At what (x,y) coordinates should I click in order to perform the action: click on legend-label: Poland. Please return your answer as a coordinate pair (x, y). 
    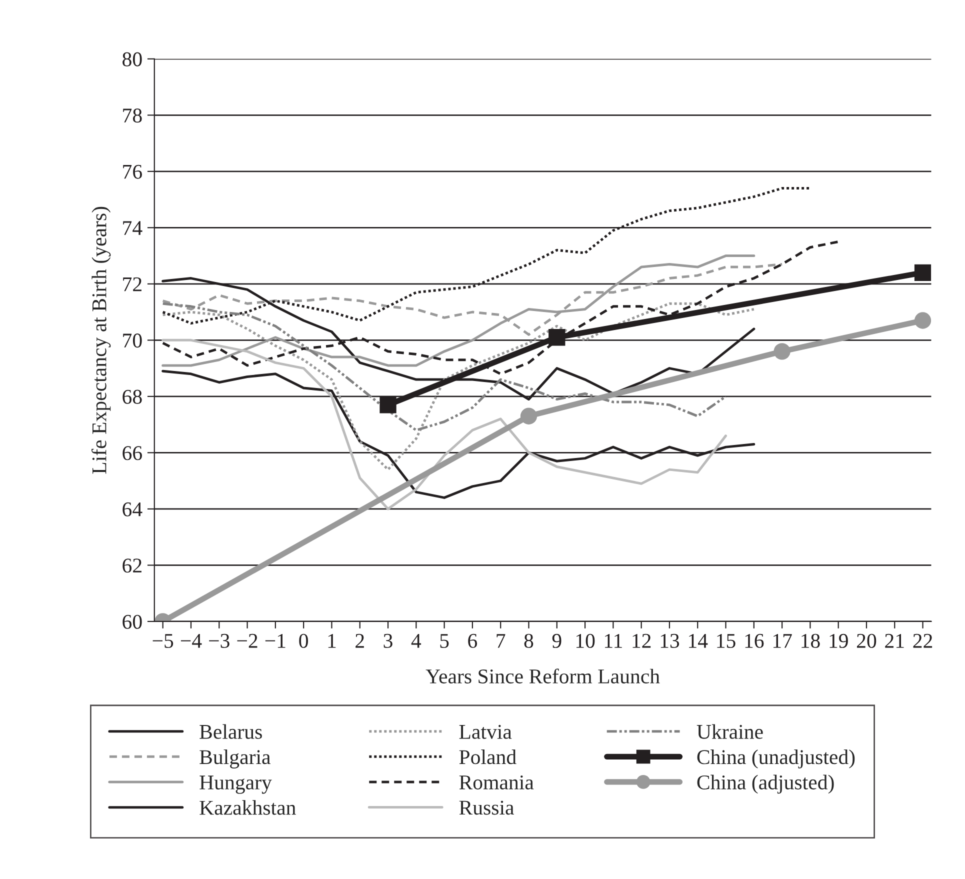
    Looking at the image, I should click on (487, 757).